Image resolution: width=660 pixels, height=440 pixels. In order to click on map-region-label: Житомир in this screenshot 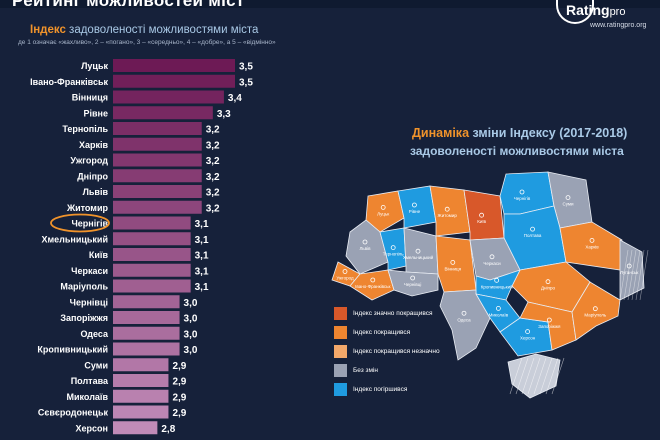, I will do `click(448, 215)`.